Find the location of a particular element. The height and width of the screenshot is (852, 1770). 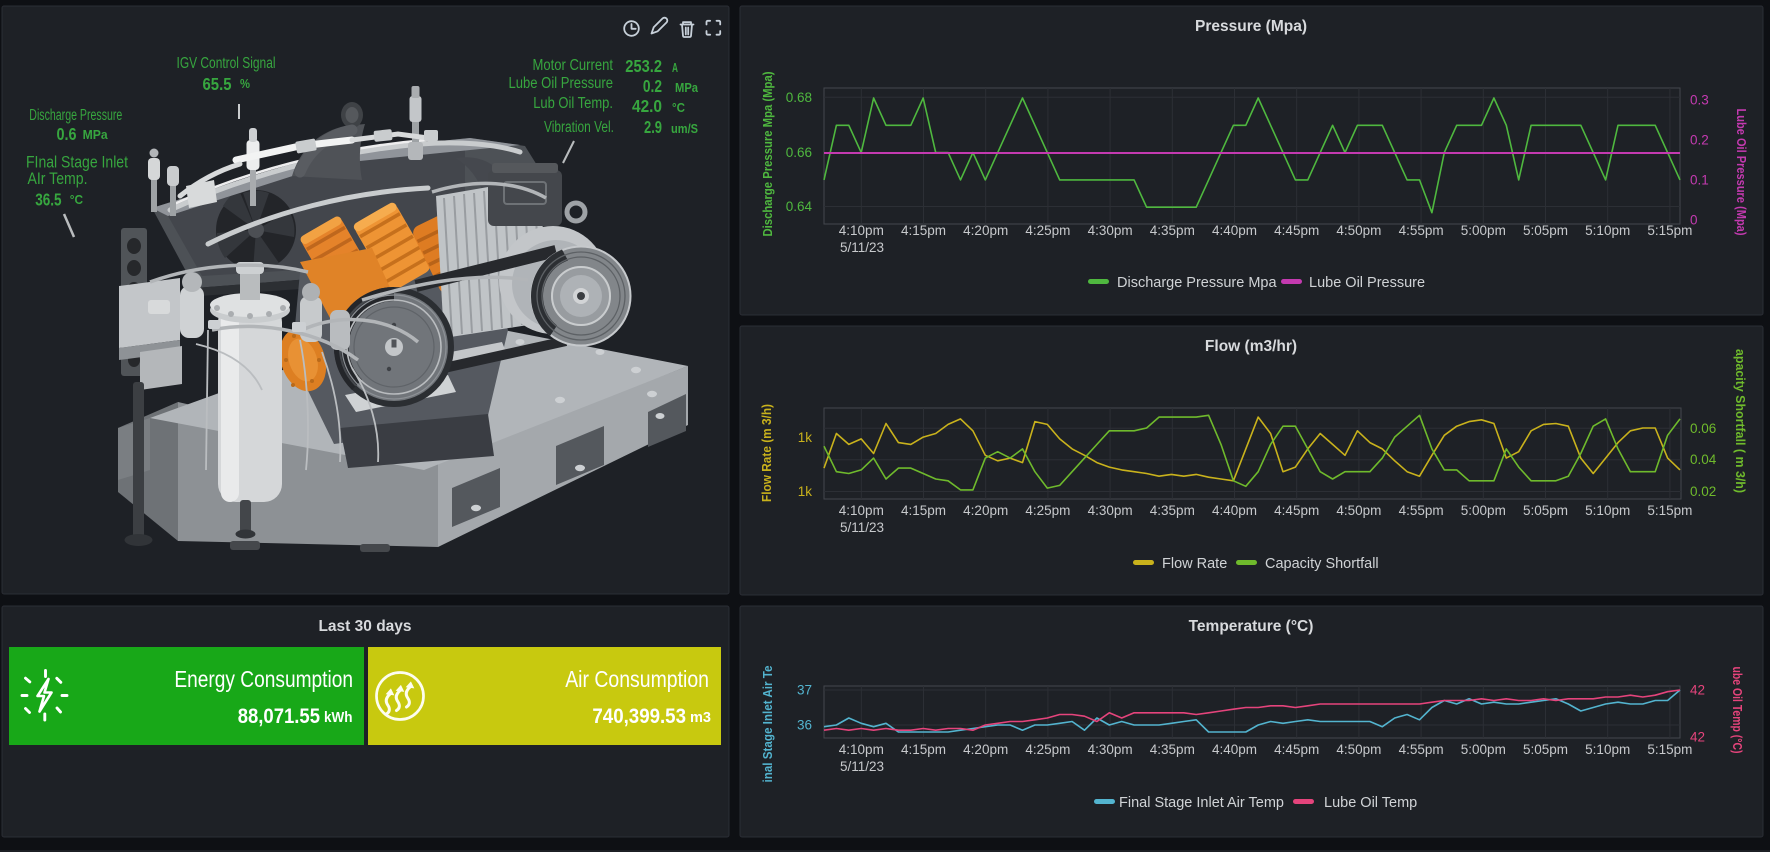

svg-text: Energy Consumption is located at coordinates (263, 679).